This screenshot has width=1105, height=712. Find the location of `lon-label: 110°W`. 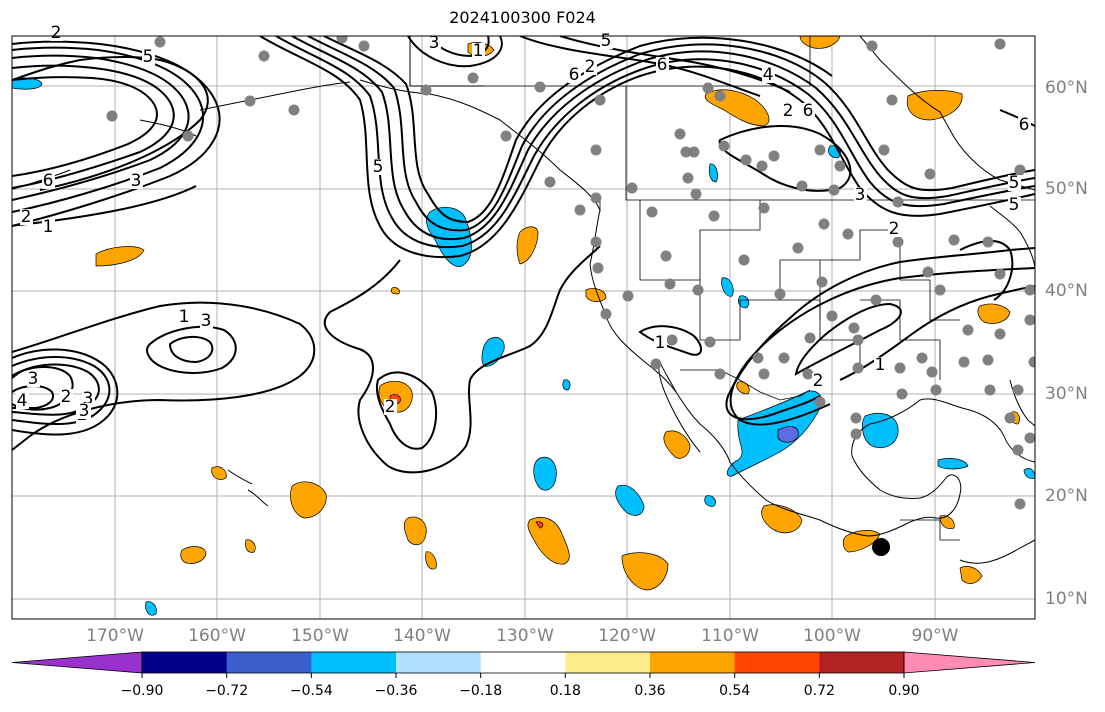

lon-label: 110°W is located at coordinates (730, 636).